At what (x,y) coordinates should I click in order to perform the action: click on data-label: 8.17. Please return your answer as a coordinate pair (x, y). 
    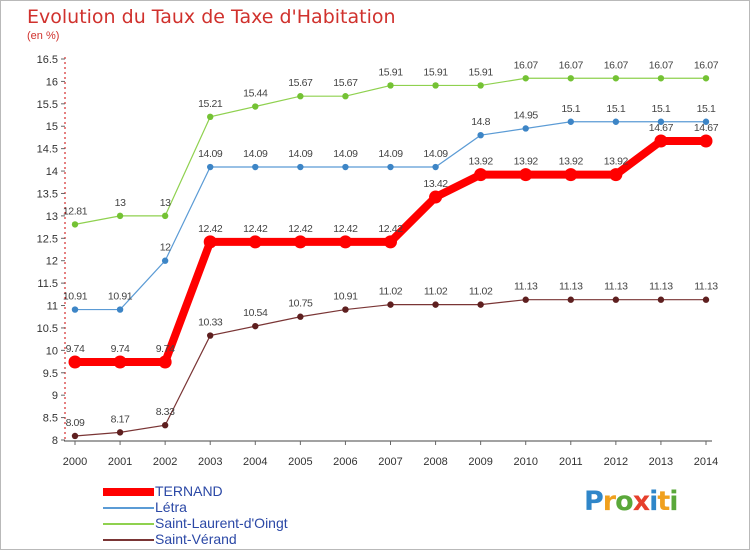
    Looking at the image, I should click on (120, 419).